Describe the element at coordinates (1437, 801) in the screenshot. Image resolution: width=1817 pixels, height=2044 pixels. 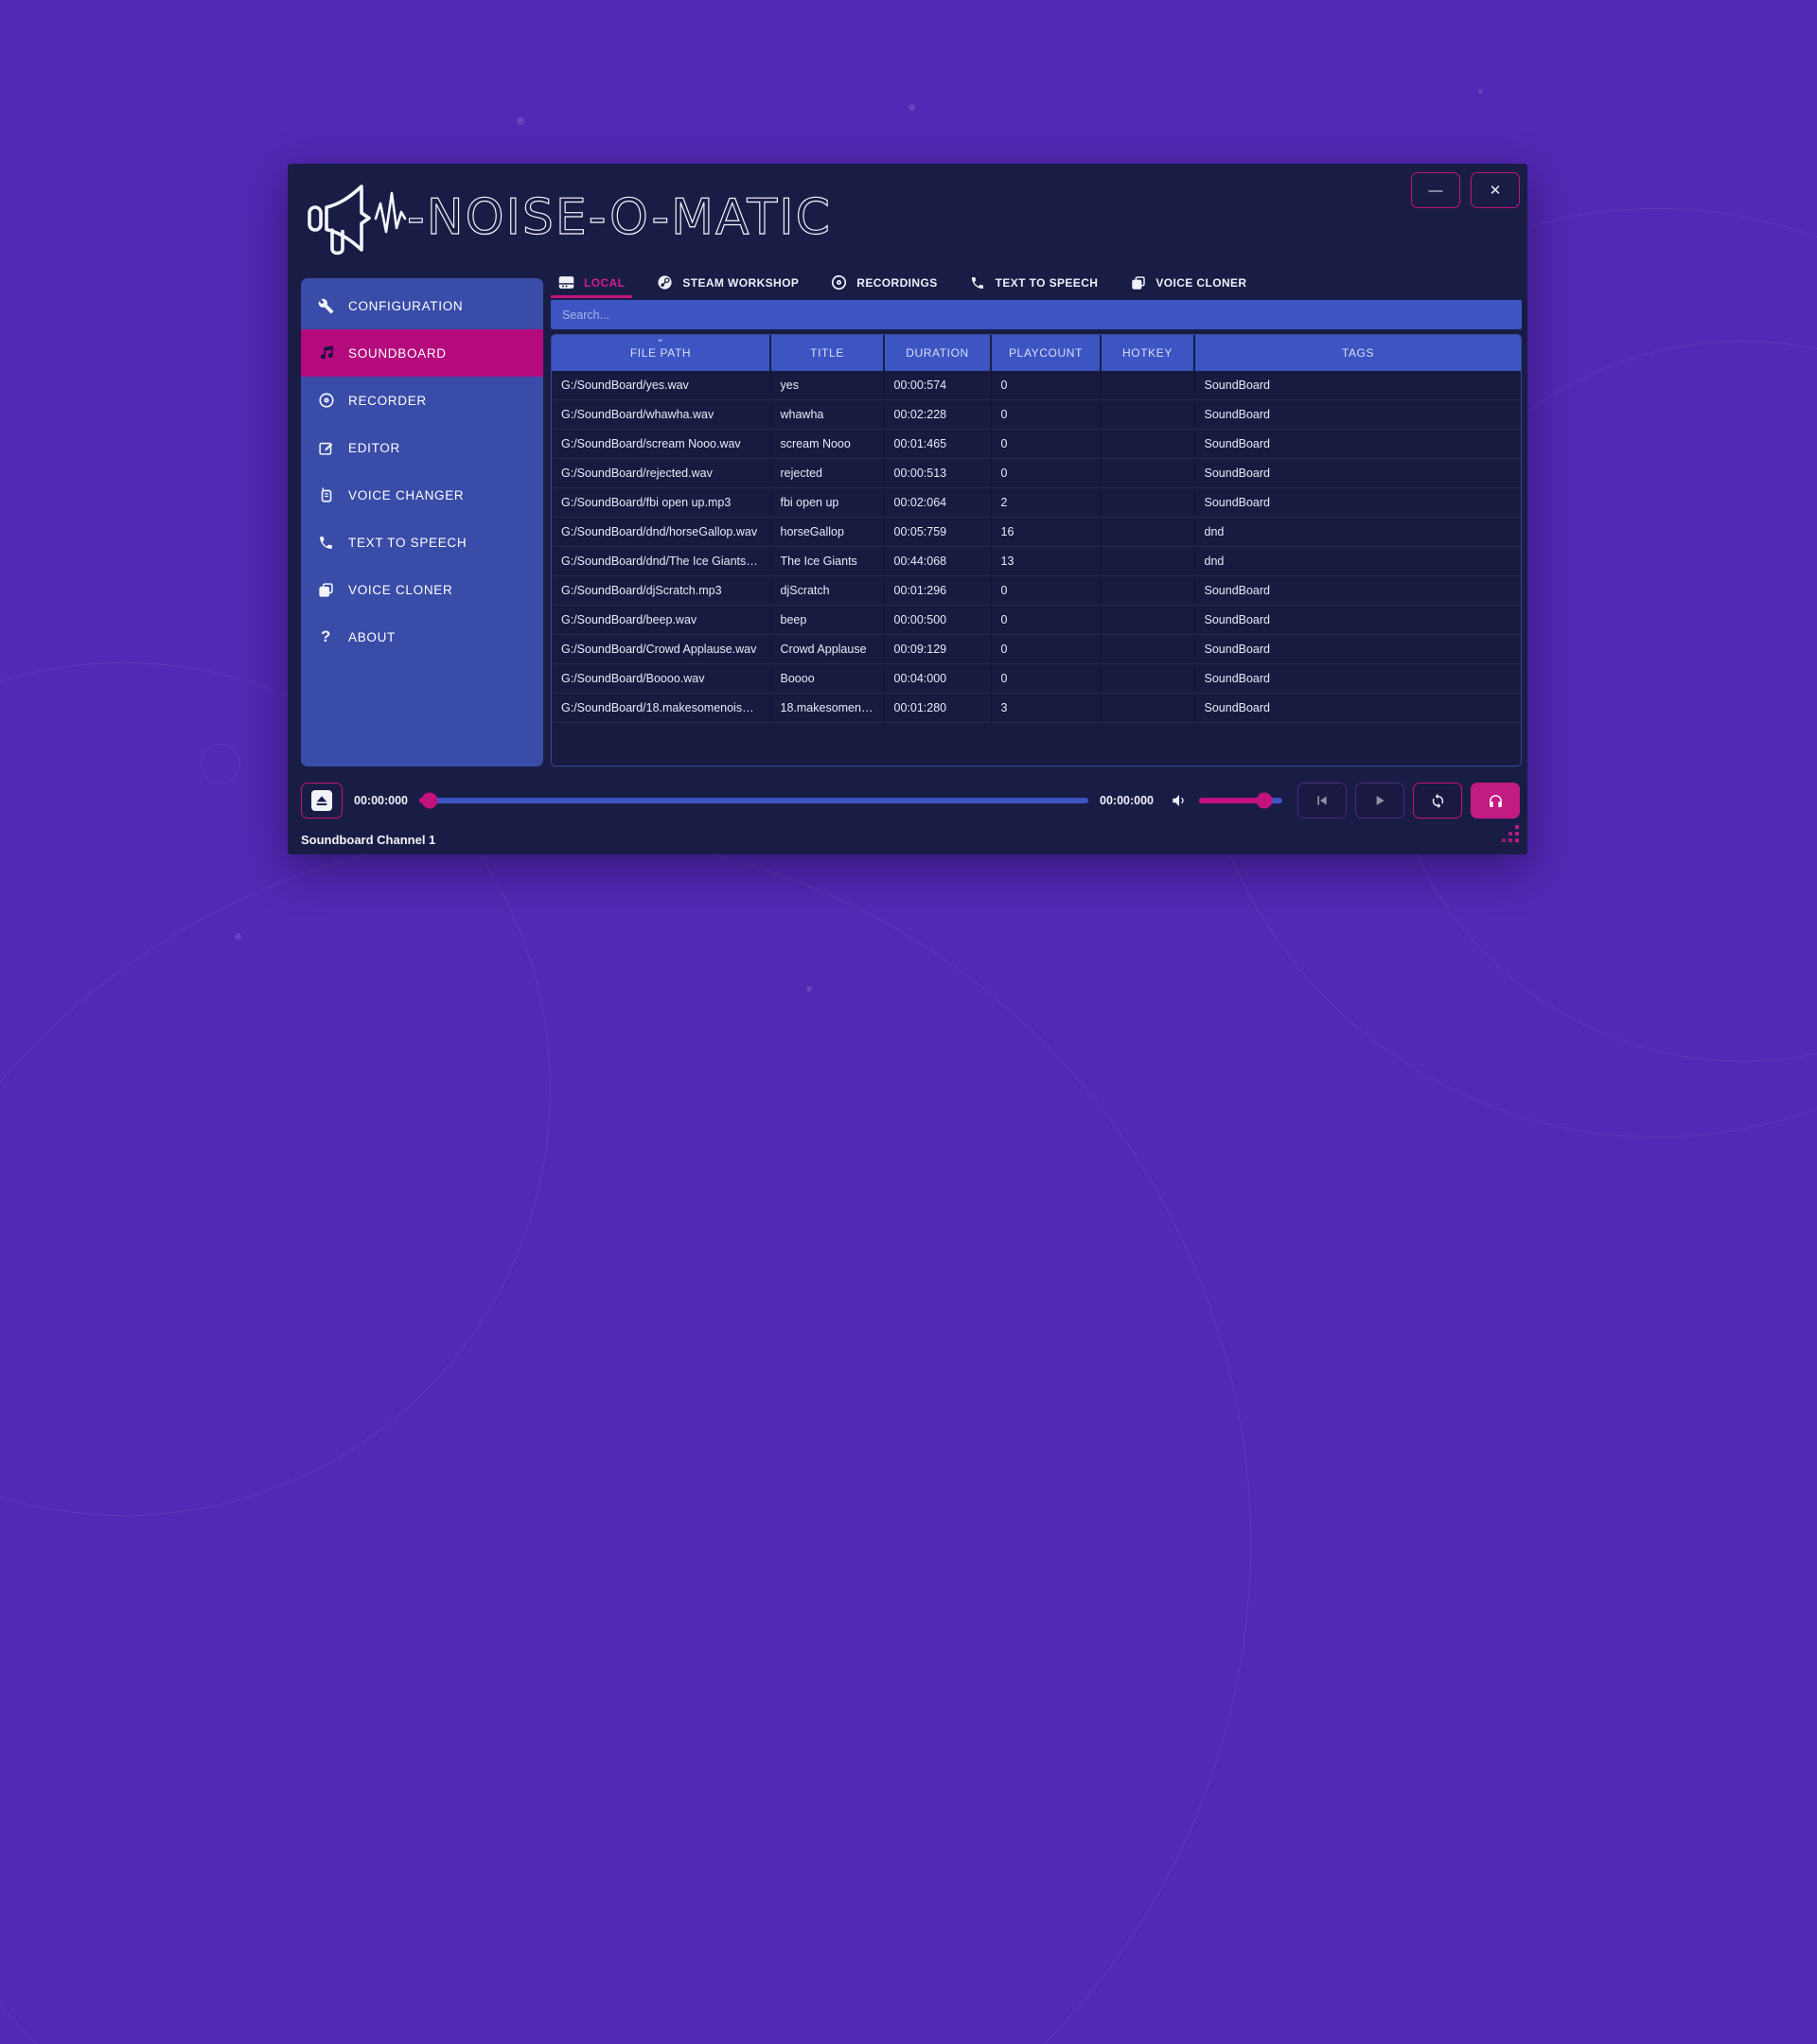
I see `repeat-button` at that location.